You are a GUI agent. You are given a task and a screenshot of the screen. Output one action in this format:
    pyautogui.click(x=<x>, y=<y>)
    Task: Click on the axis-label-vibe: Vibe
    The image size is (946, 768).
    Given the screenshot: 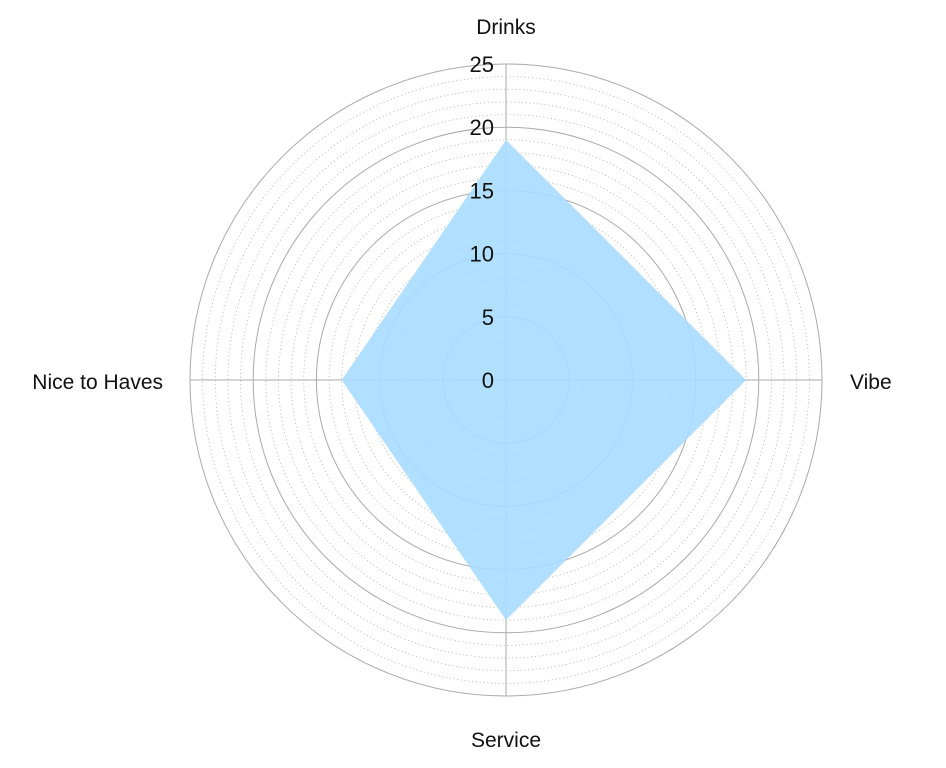 What is the action you would take?
    pyautogui.click(x=871, y=382)
    